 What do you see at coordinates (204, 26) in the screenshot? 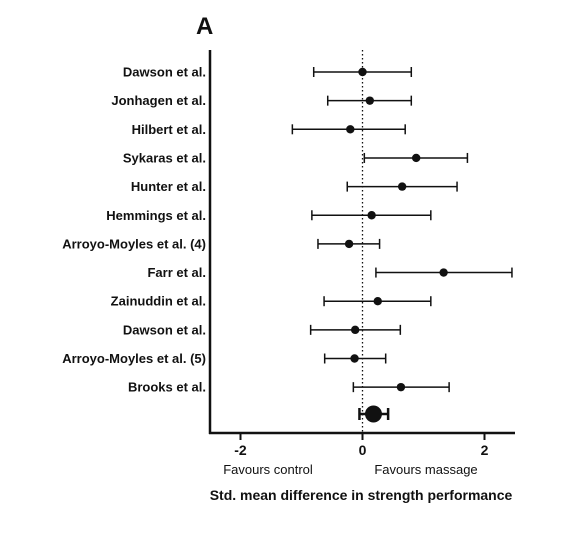
I see `panel-label: A` at bounding box center [204, 26].